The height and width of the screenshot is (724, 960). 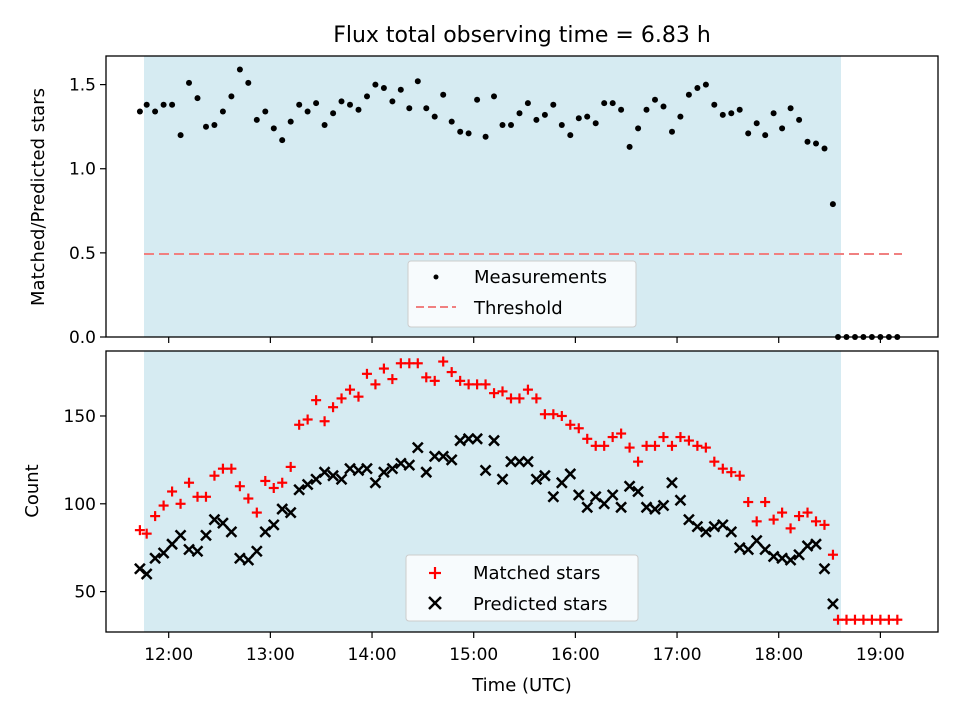 What do you see at coordinates (372, 655) in the screenshot?
I see `x-tick-label: 14:00` at bounding box center [372, 655].